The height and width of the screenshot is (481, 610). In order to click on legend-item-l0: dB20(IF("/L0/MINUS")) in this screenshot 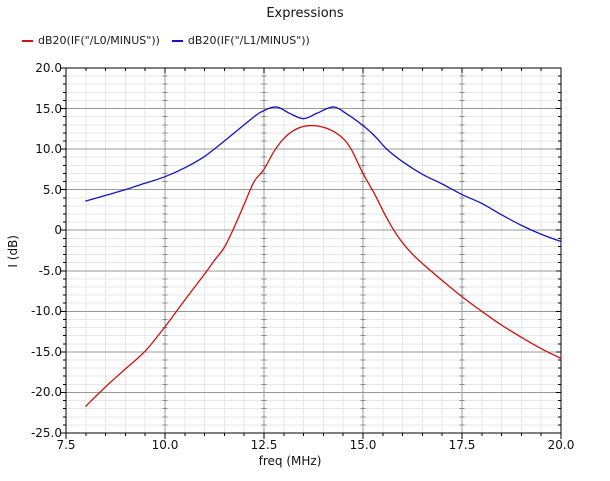, I will do `click(91, 40)`.